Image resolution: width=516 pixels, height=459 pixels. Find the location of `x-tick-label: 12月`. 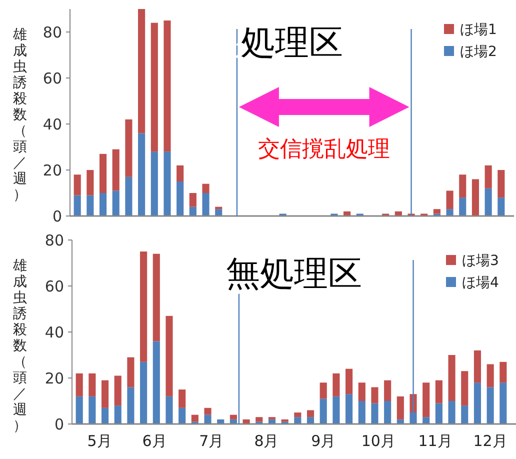

x-tick-label: 12月 is located at coordinates (490, 441).